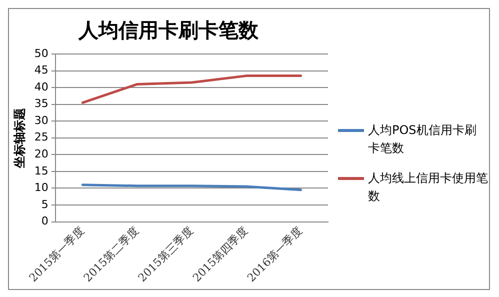 The height and width of the screenshot is (297, 499). Describe the element at coordinates (44, 204) in the screenshot. I see `y-tick-label: 5` at that location.